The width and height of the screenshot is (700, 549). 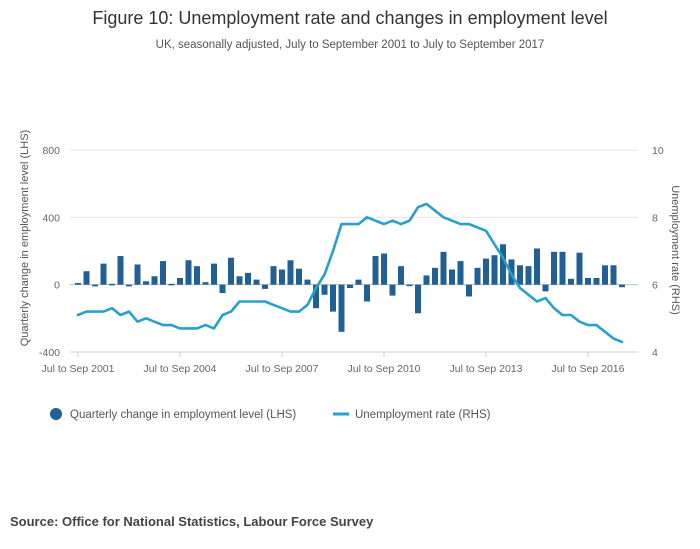 What do you see at coordinates (423, 415) in the screenshot?
I see `legend-line-label: Unemployment rate (RHS)` at bounding box center [423, 415].